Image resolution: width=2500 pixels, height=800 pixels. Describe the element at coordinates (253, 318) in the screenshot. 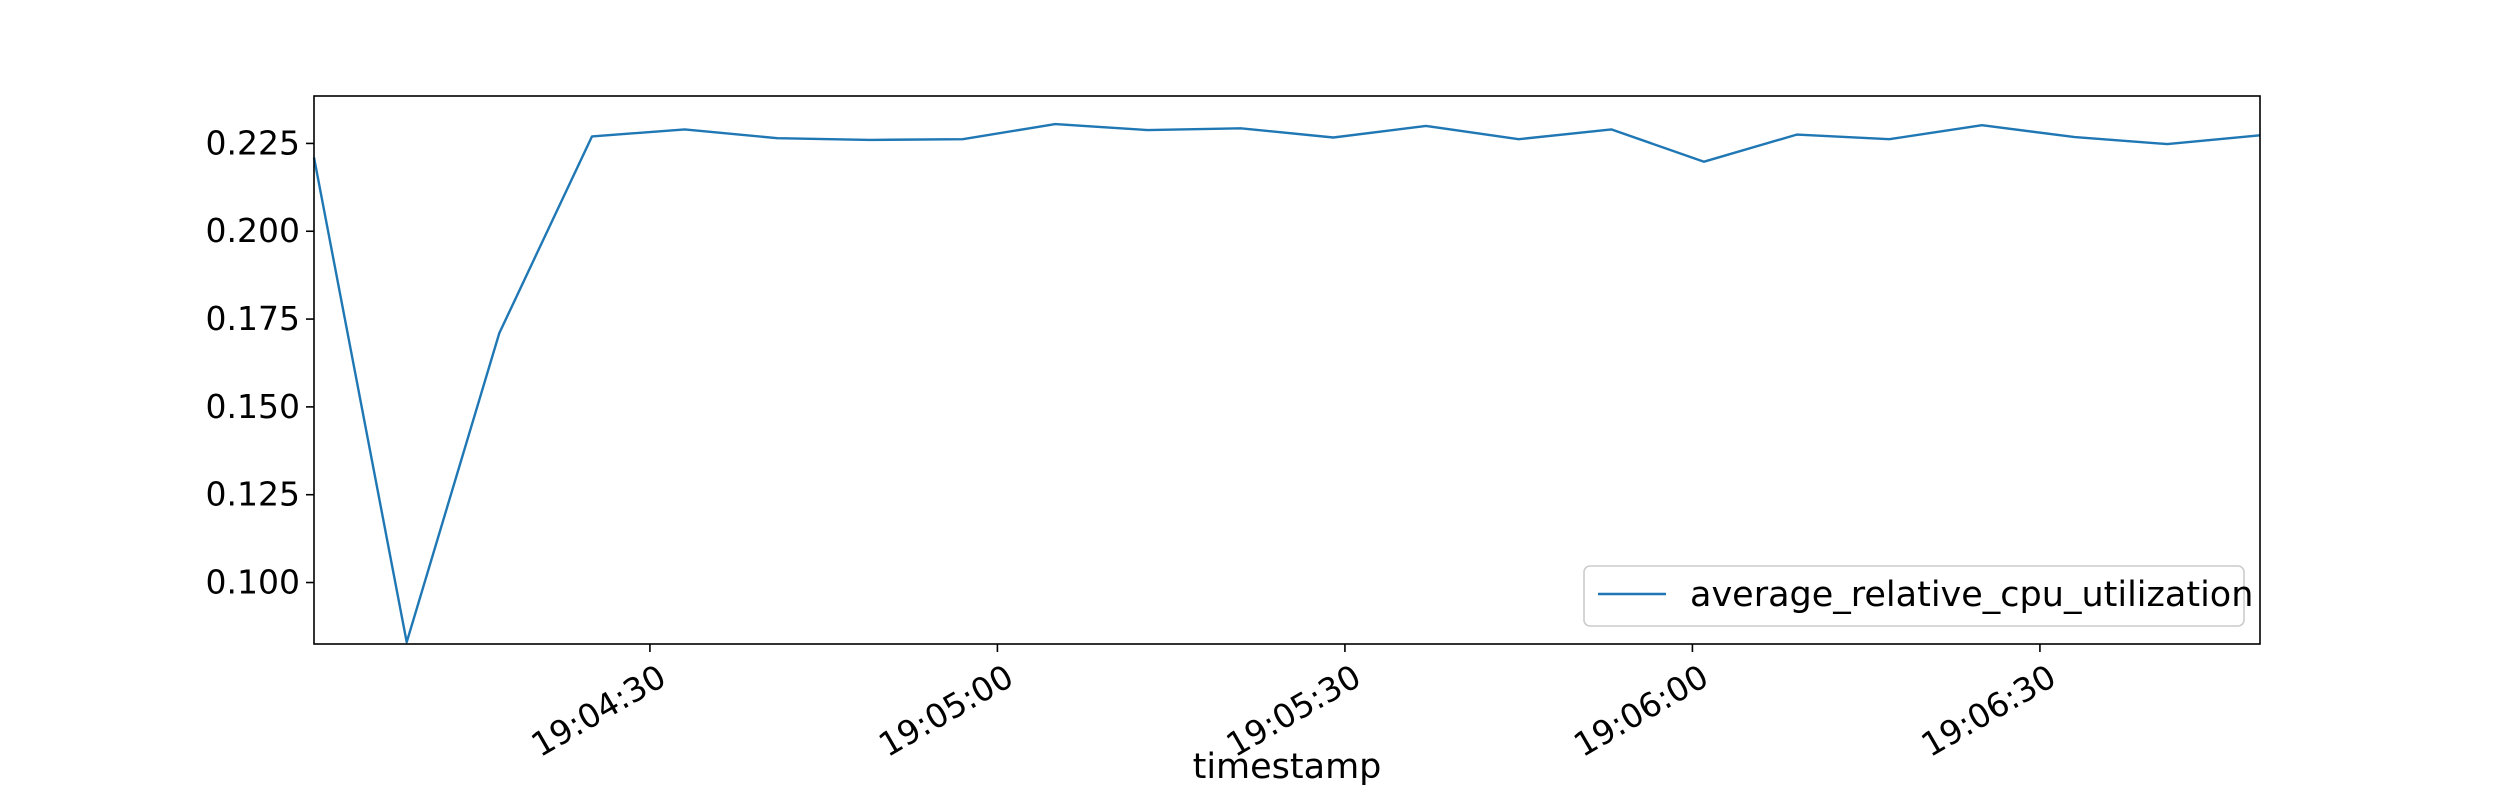

I see `y-tick-label: 0.175` at that location.